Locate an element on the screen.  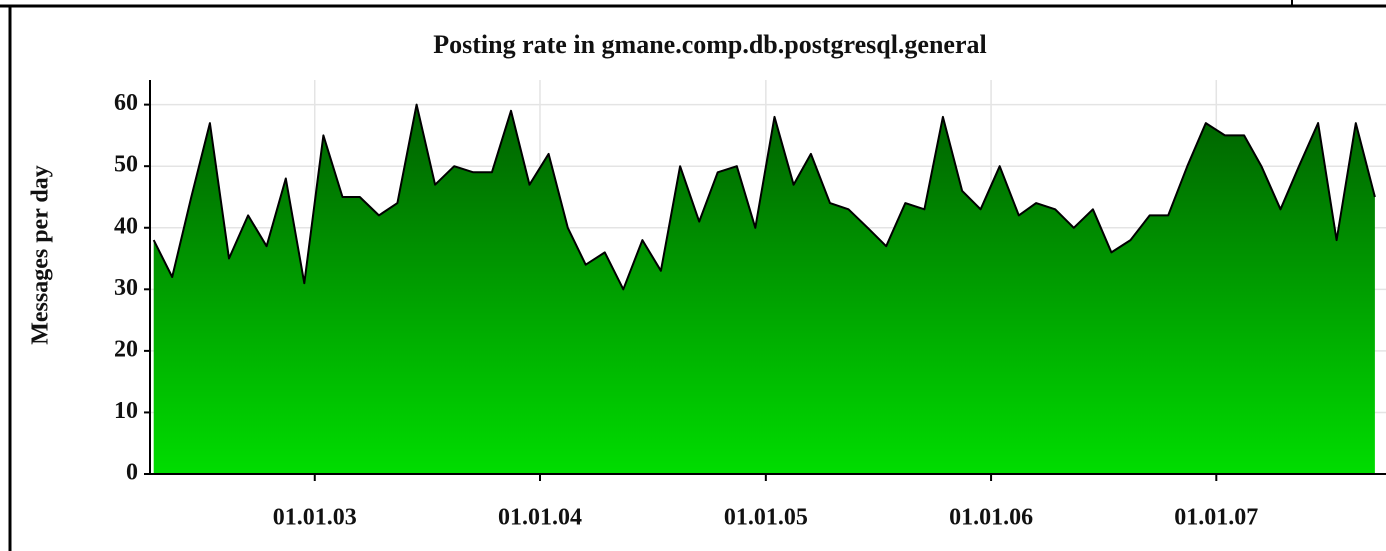
x-tick-label: 01.01.05 is located at coordinates (766, 518).